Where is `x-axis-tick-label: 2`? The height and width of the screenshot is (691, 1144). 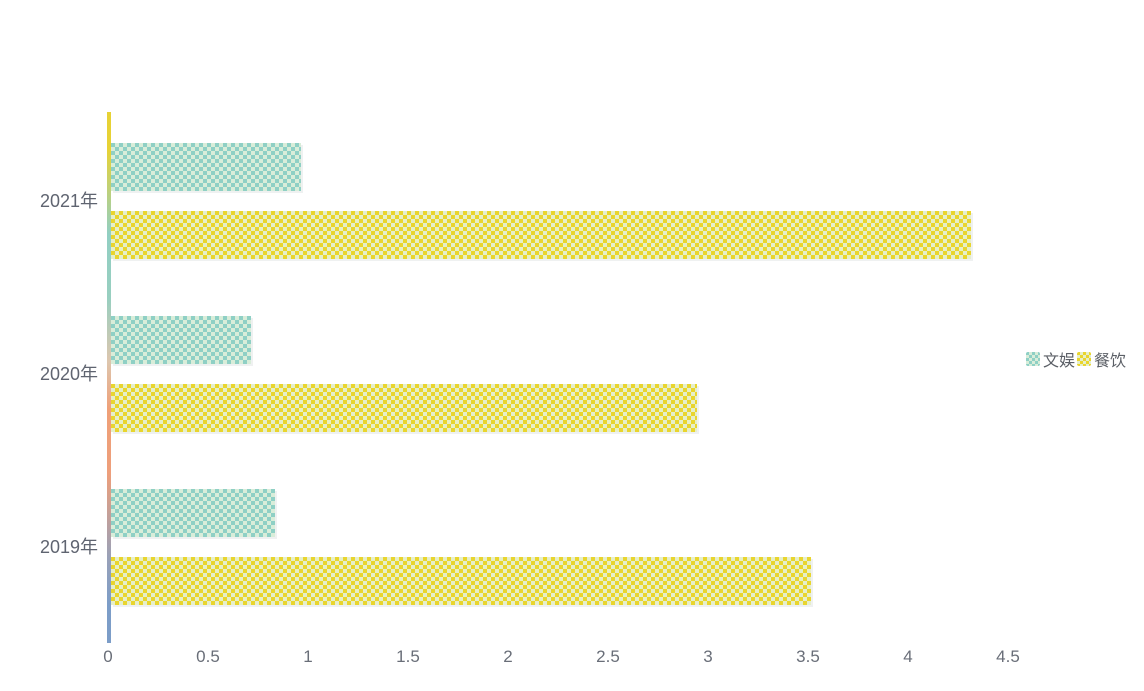
x-axis-tick-label: 2 is located at coordinates (508, 656).